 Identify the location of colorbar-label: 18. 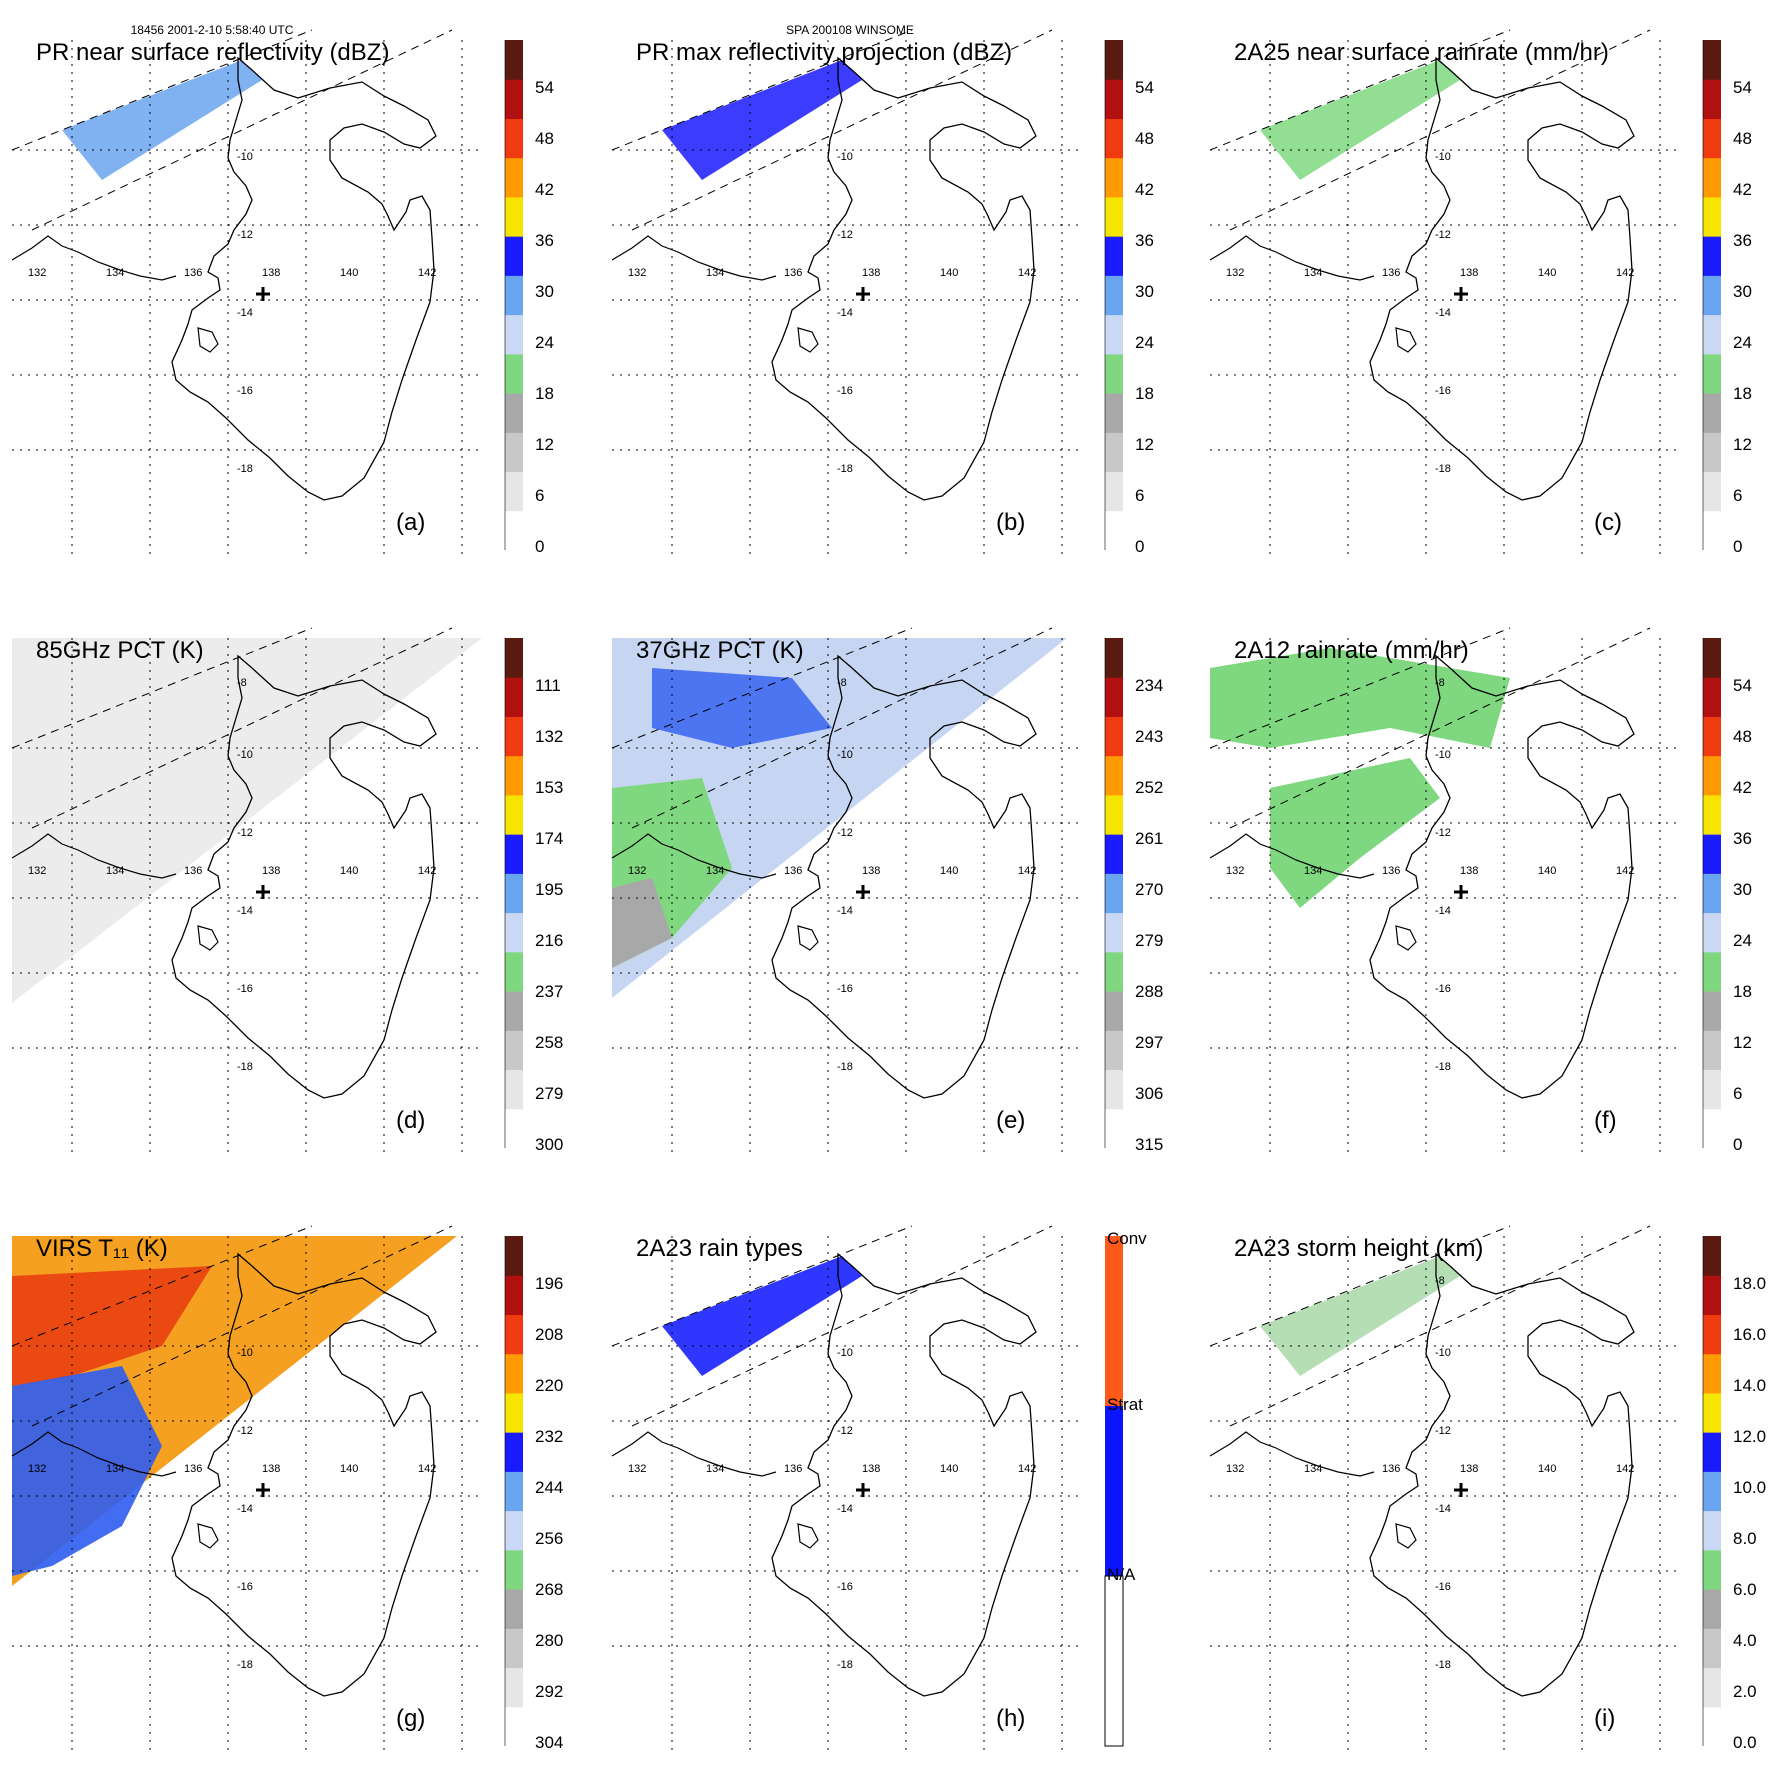
(1144, 393).